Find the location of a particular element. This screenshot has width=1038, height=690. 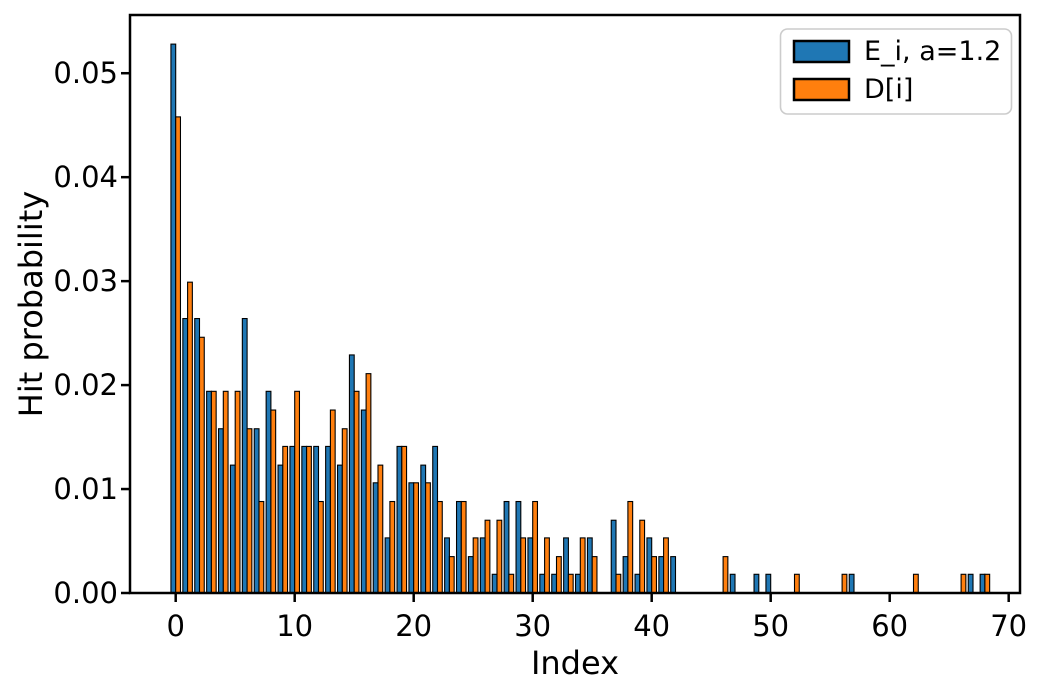

y-tick-label-0.03: 0.03 is located at coordinates (85, 281).